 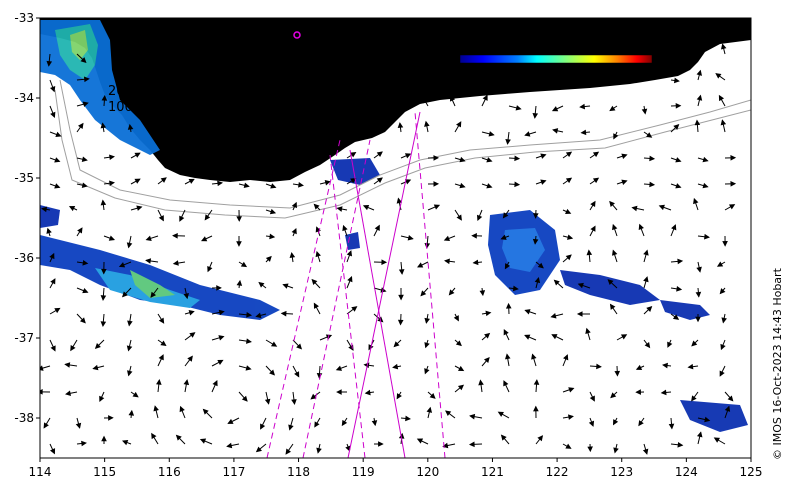 I want to click on x-tick-label: 120, so click(x=427, y=472).